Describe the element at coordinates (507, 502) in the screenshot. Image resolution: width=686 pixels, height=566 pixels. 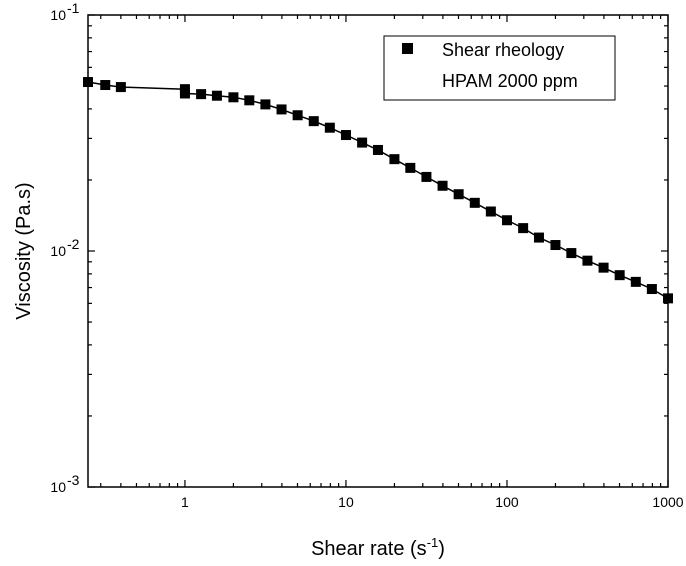
I see `x-tick-label: 100` at that location.